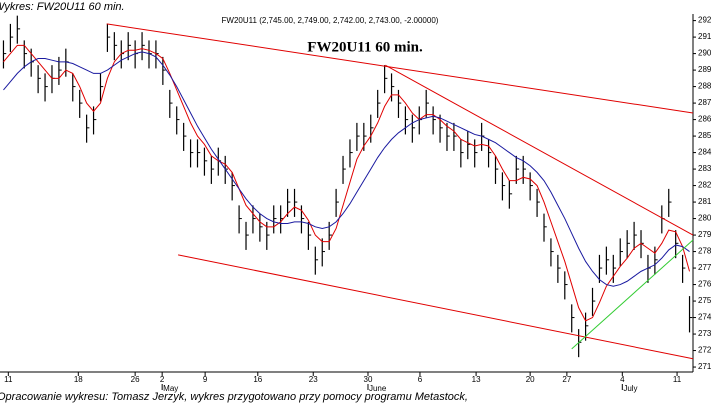 The image size is (720, 405). Describe the element at coordinates (420, 379) in the screenshot. I see `x-tick-label: 6` at that location.